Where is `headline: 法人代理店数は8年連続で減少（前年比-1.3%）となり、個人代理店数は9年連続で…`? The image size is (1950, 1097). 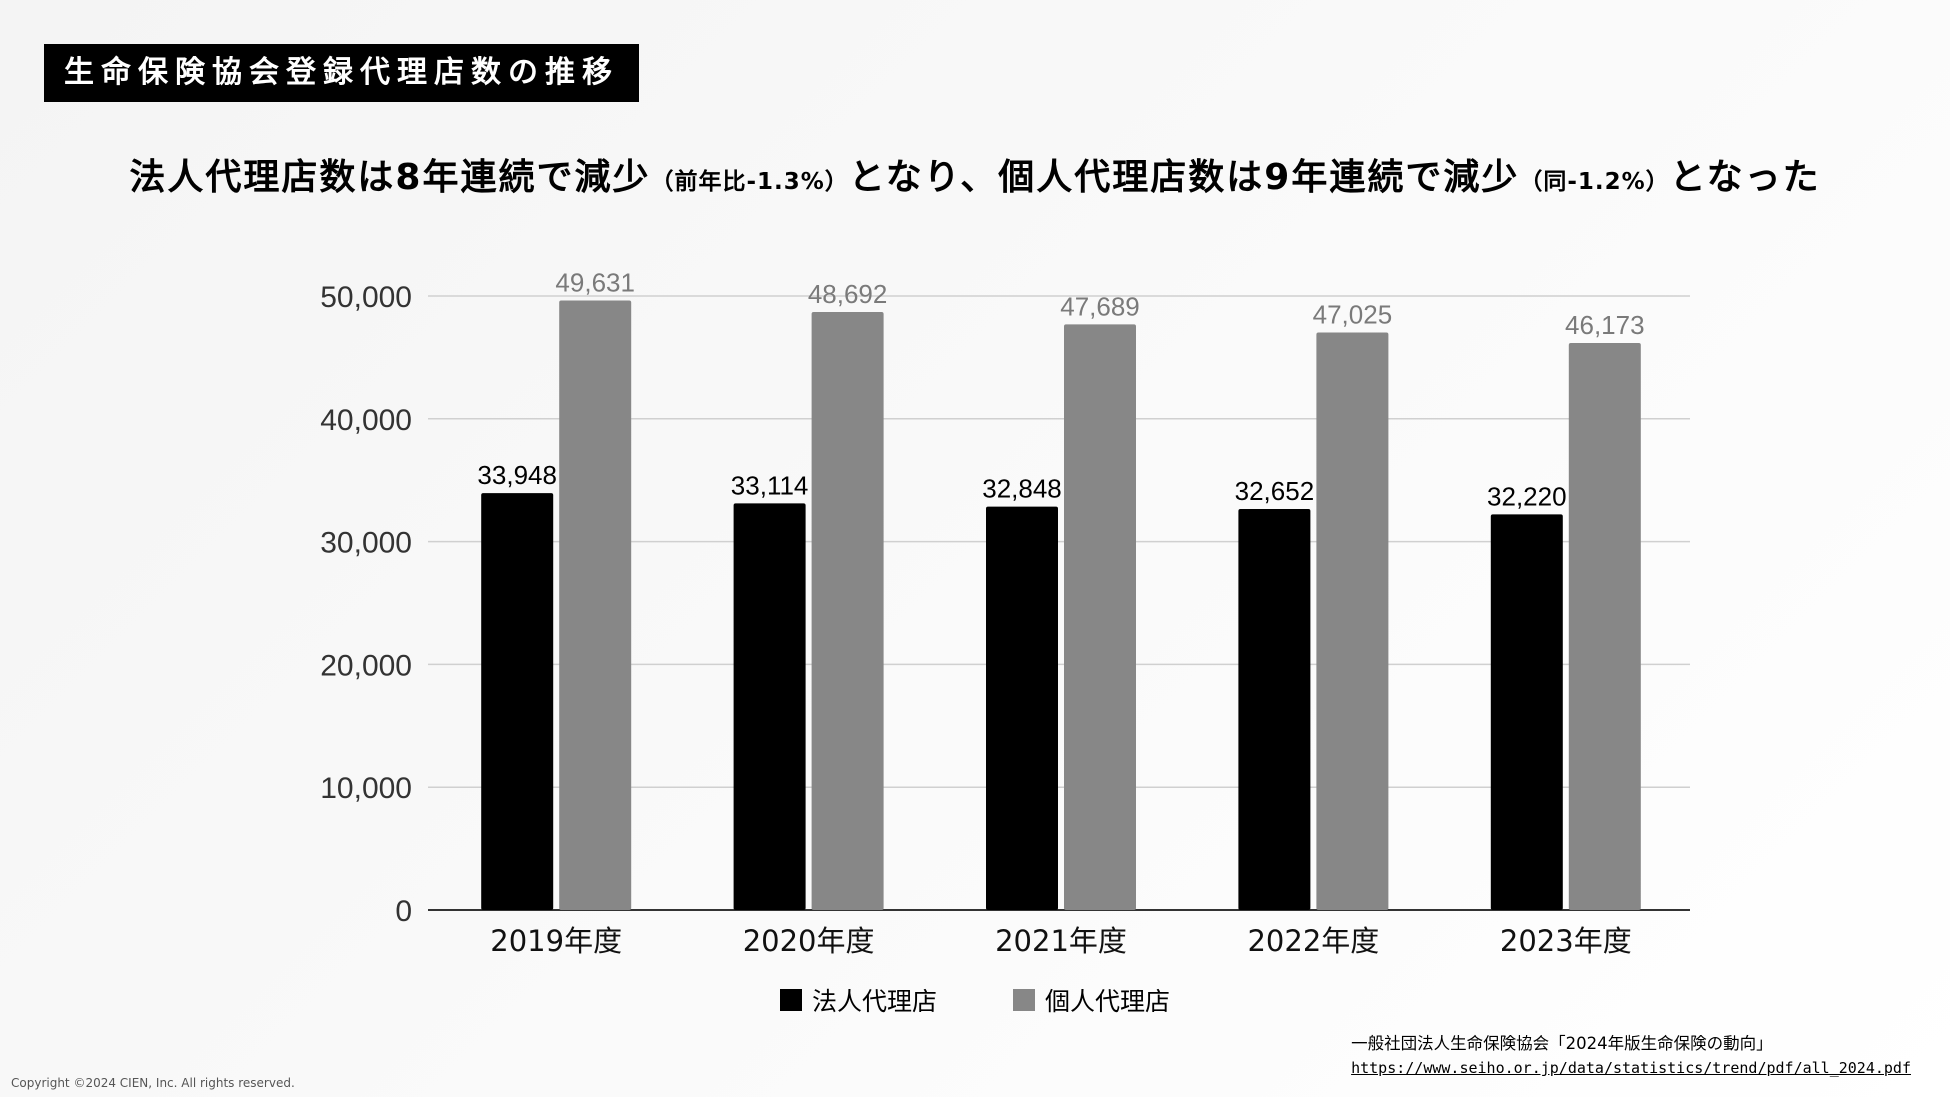 headline: 法人代理店数は8年連続で減少（前年比-1.3%）となり、個人代理店数は9年連続で… is located at coordinates (975, 174).